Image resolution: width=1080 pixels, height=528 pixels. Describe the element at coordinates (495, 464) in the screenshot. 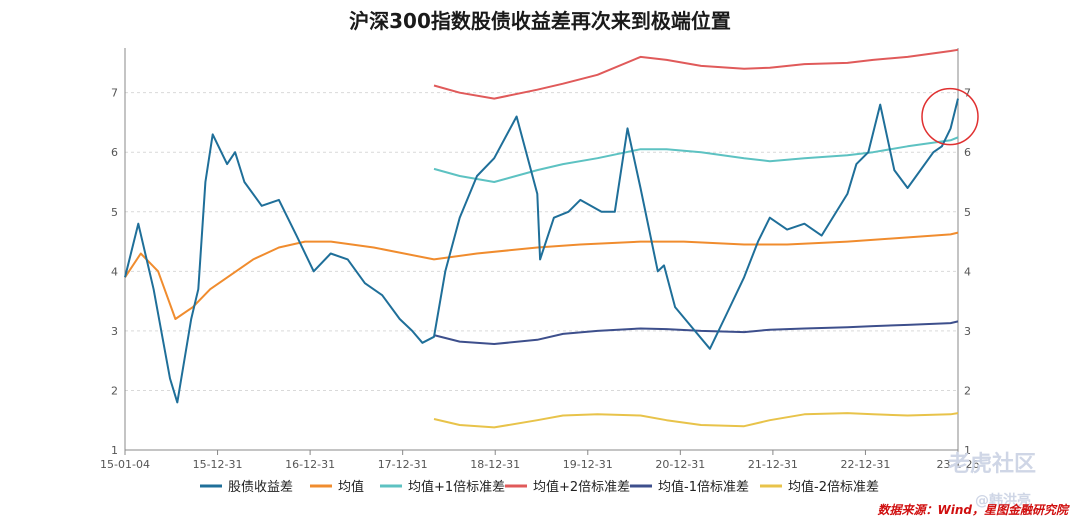

I see `x-tick-label: 18-12-31` at that location.